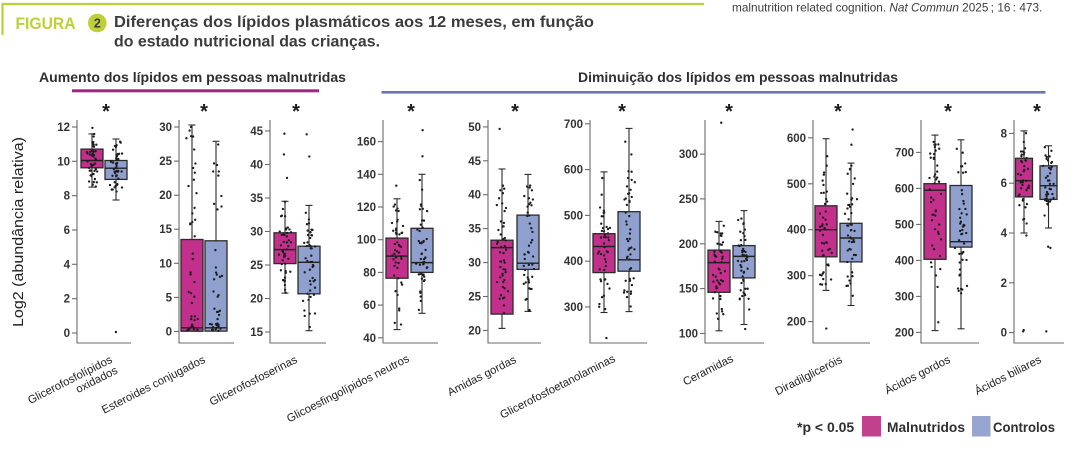 The width and height of the screenshot is (1090, 459). What do you see at coordinates (369, 306) in the screenshot?
I see `svg-text: 60` at bounding box center [369, 306].